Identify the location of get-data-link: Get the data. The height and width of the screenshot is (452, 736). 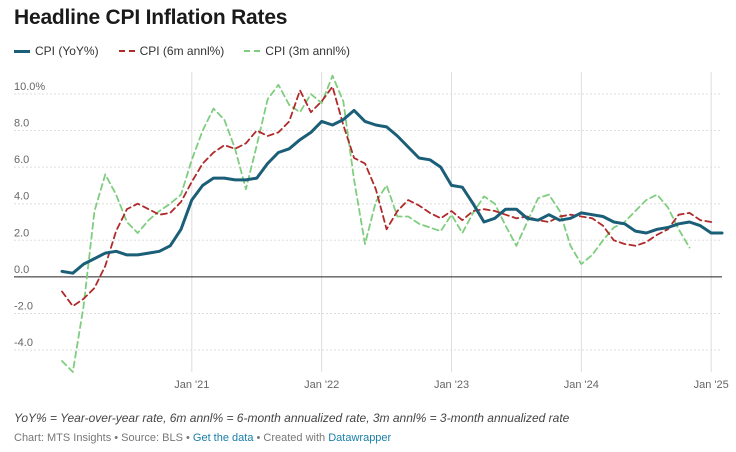
(223, 438).